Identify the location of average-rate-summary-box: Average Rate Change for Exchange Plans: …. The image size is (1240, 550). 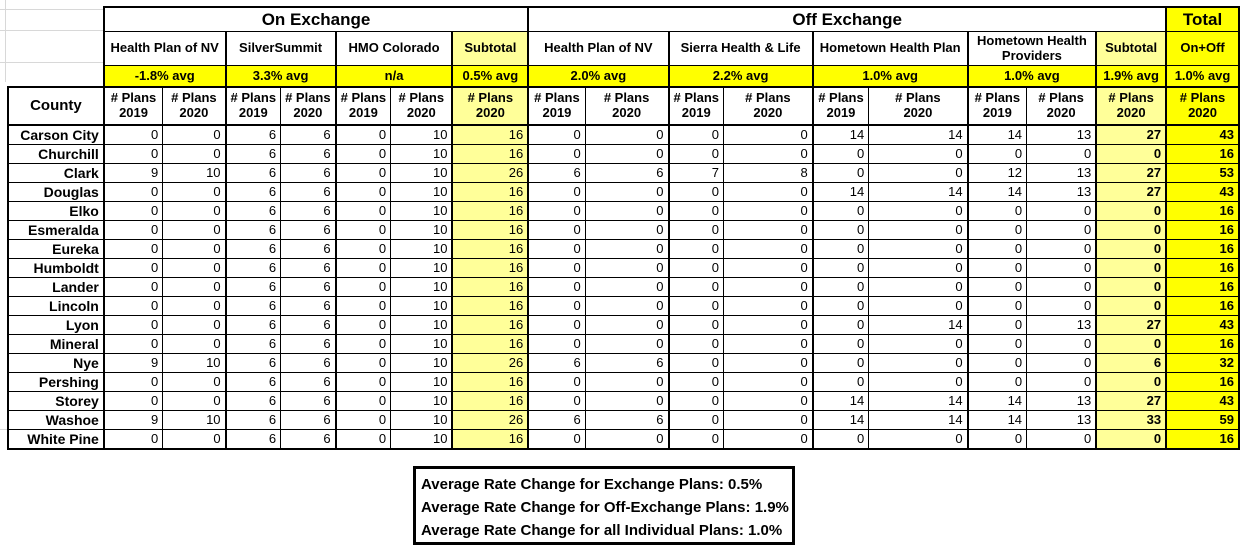
(604, 505).